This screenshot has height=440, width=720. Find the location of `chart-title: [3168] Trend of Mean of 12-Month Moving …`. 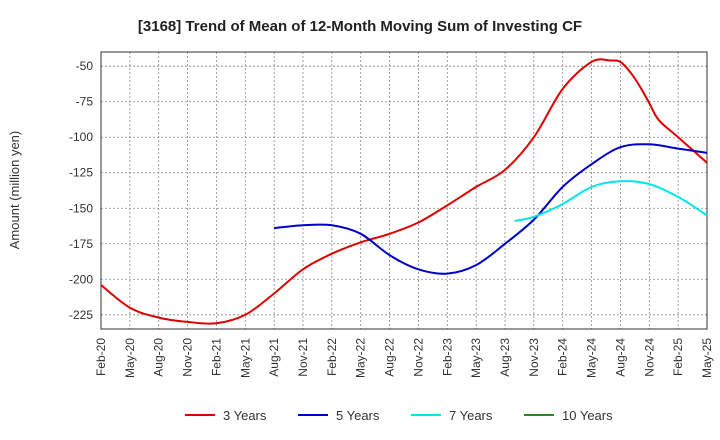

chart-title: [3168] Trend of Mean of 12-Month Moving … is located at coordinates (360, 26).